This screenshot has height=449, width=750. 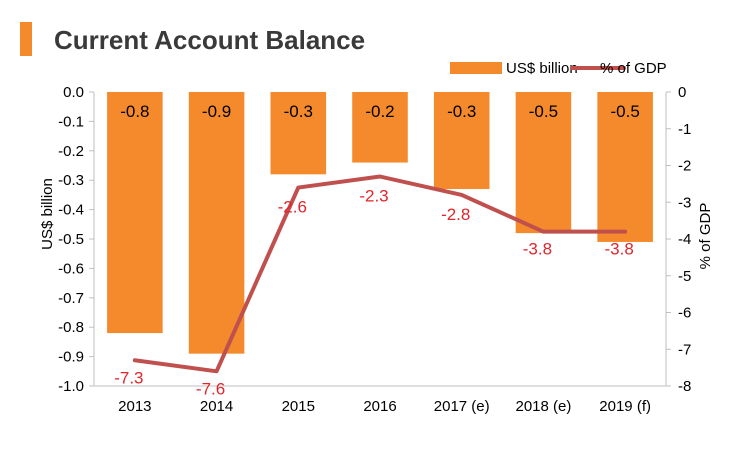 I want to click on y-tick-label: 0.0, so click(x=73, y=92).